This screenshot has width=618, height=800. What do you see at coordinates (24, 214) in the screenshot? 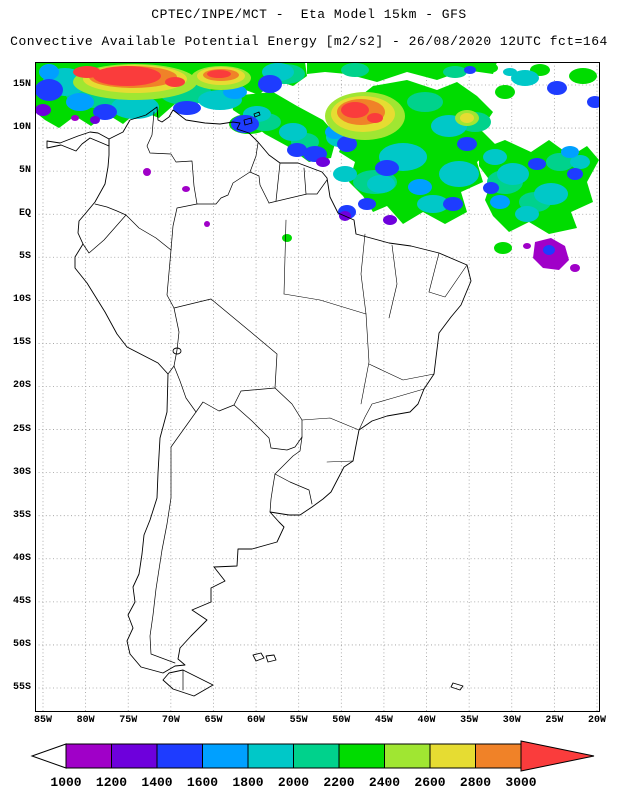
I see `lat-tick-label: EQ` at bounding box center [24, 214].